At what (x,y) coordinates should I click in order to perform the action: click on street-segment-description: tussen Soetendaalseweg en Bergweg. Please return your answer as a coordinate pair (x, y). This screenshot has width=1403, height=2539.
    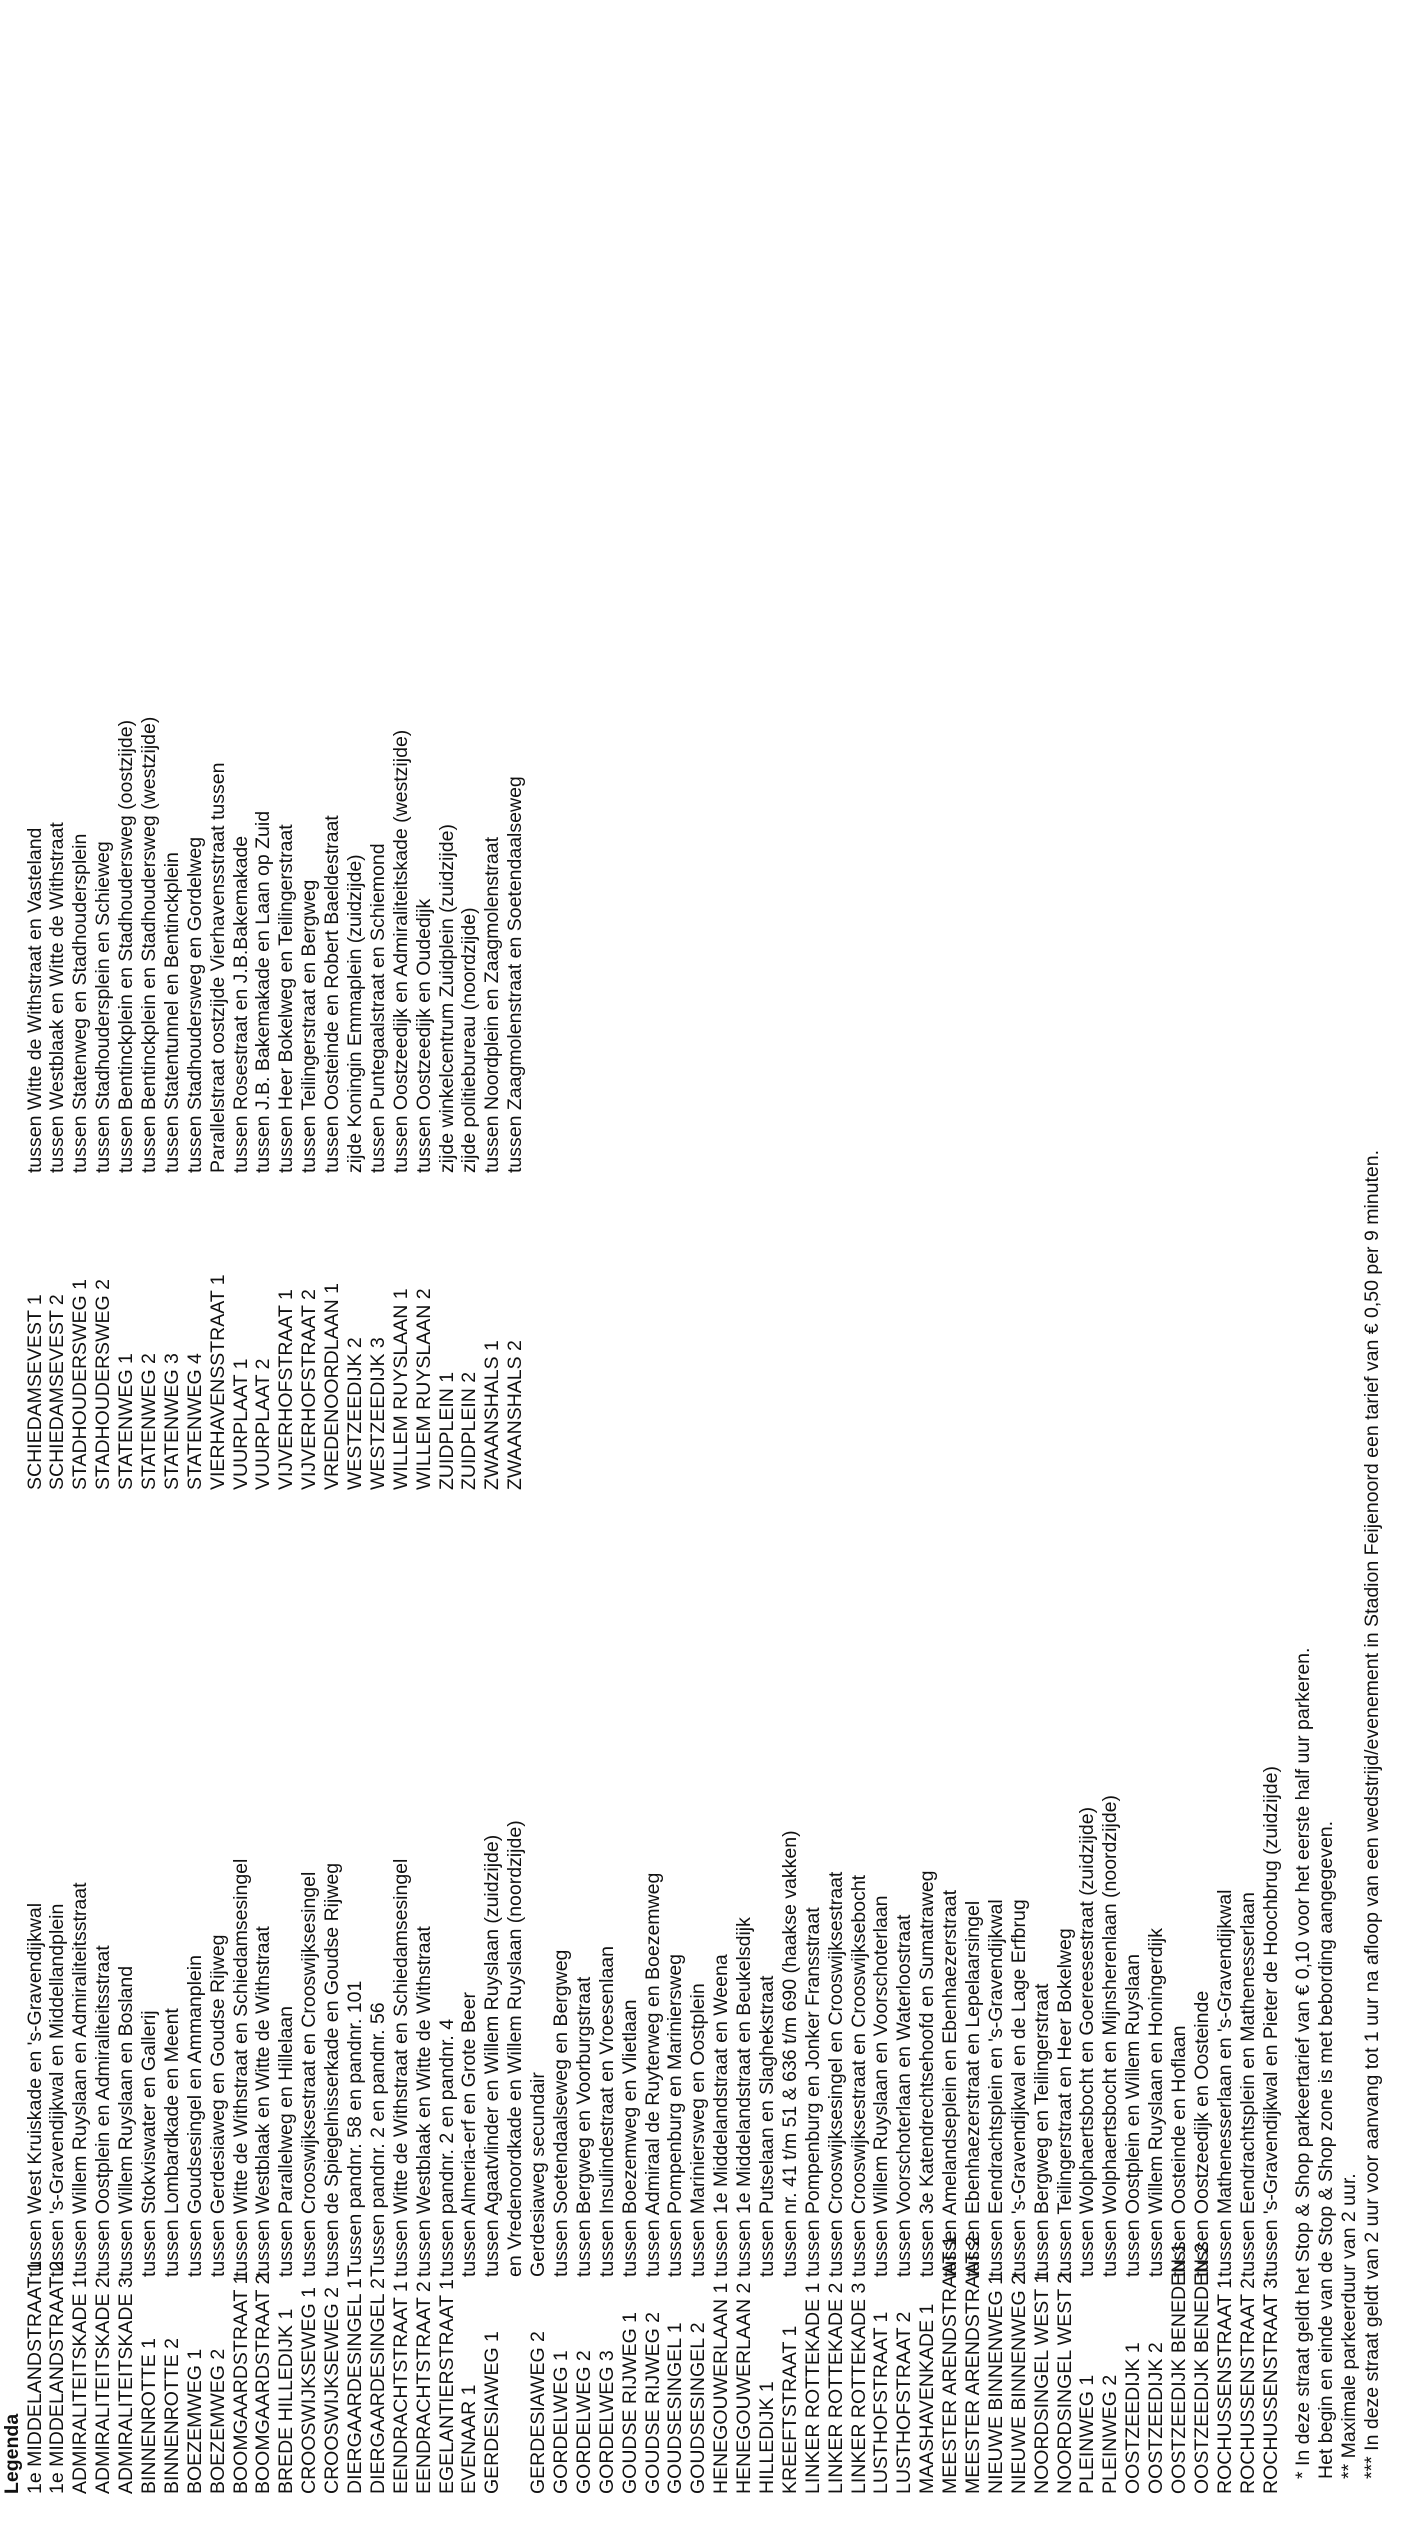
    Looking at the image, I should click on (560, 2113).